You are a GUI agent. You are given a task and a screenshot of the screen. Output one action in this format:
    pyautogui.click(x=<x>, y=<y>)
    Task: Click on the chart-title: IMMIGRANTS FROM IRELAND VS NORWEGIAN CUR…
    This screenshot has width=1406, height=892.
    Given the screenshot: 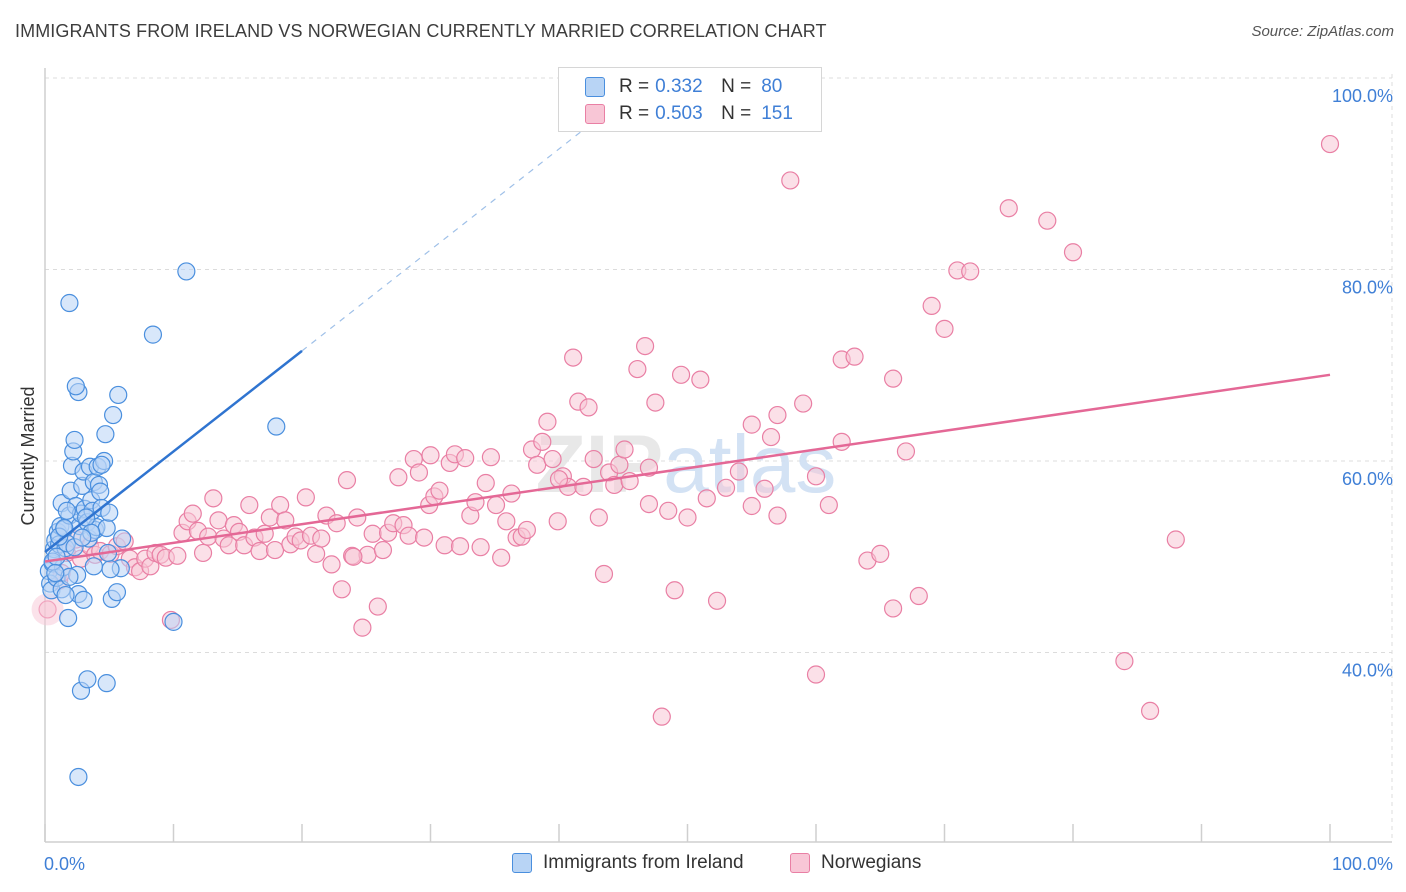 What is the action you would take?
    pyautogui.click(x=421, y=31)
    